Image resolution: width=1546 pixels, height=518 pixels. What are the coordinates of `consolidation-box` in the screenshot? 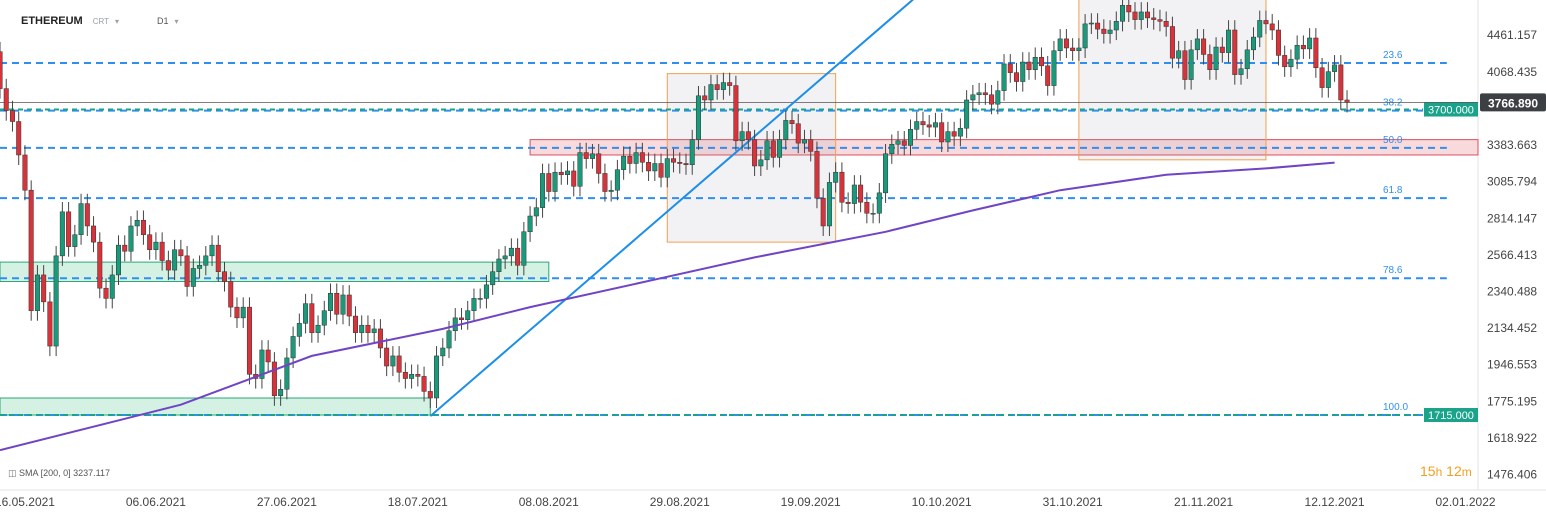 It's located at (751, 158).